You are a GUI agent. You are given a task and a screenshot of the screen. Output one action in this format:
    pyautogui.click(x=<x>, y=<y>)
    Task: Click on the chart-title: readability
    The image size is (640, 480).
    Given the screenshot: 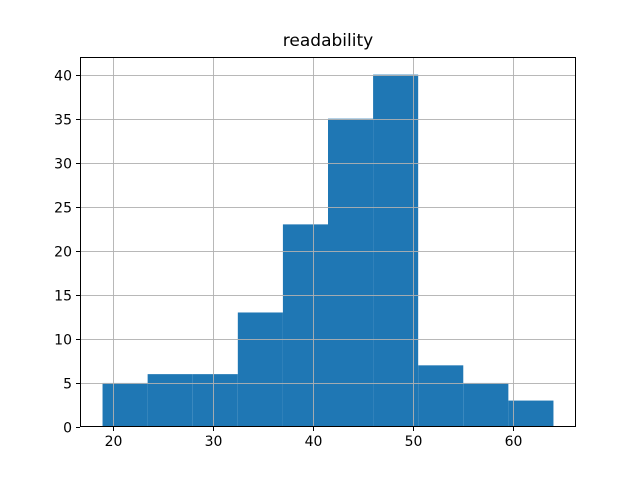 What is the action you would take?
    pyautogui.click(x=328, y=41)
    